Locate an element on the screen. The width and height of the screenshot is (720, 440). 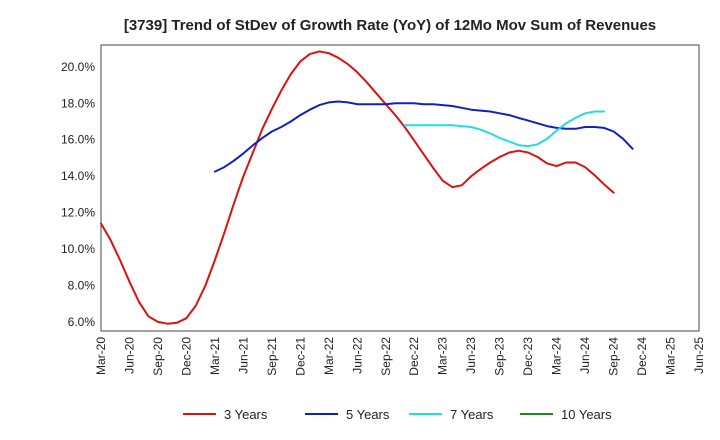
x-tick-label: Mar-24 is located at coordinates (557, 356).